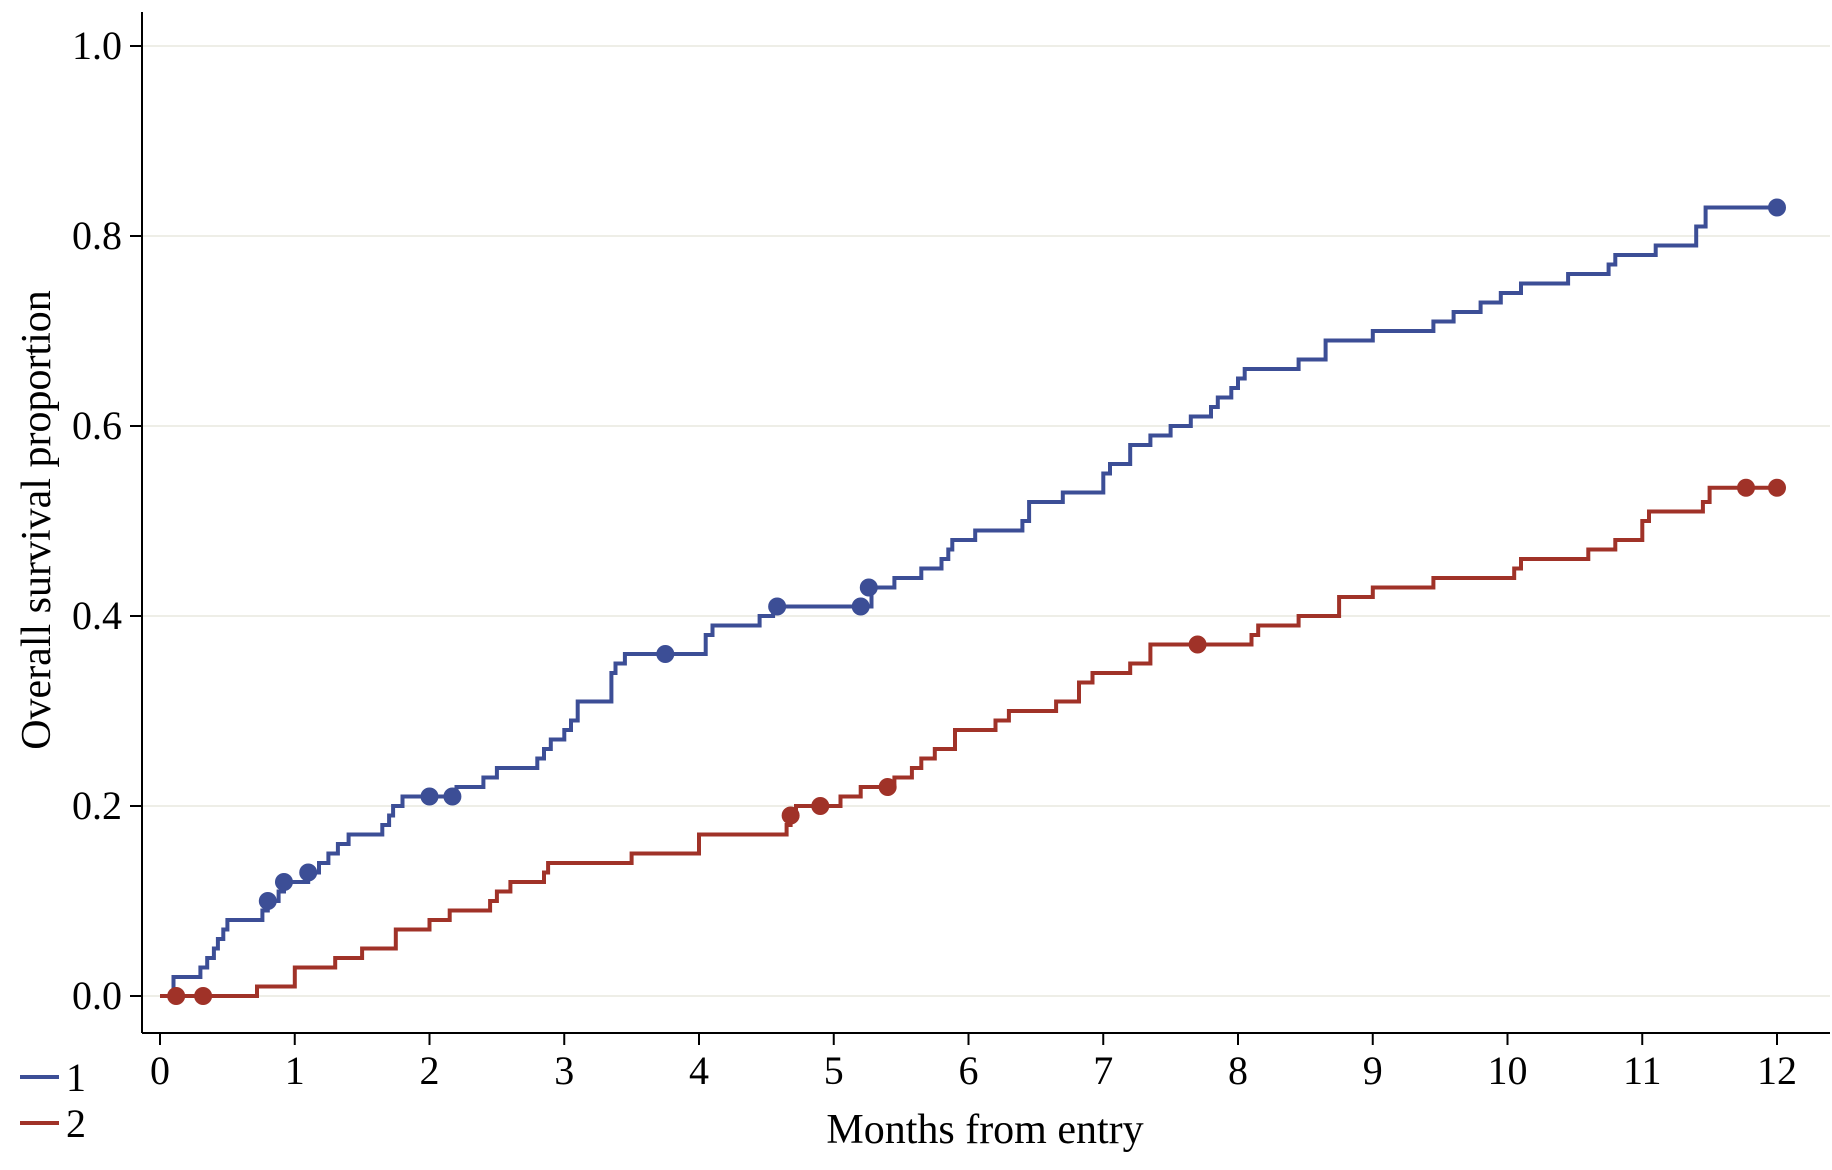  What do you see at coordinates (1642, 1070) in the screenshot?
I see `x-tick-label-11: 11` at bounding box center [1642, 1070].